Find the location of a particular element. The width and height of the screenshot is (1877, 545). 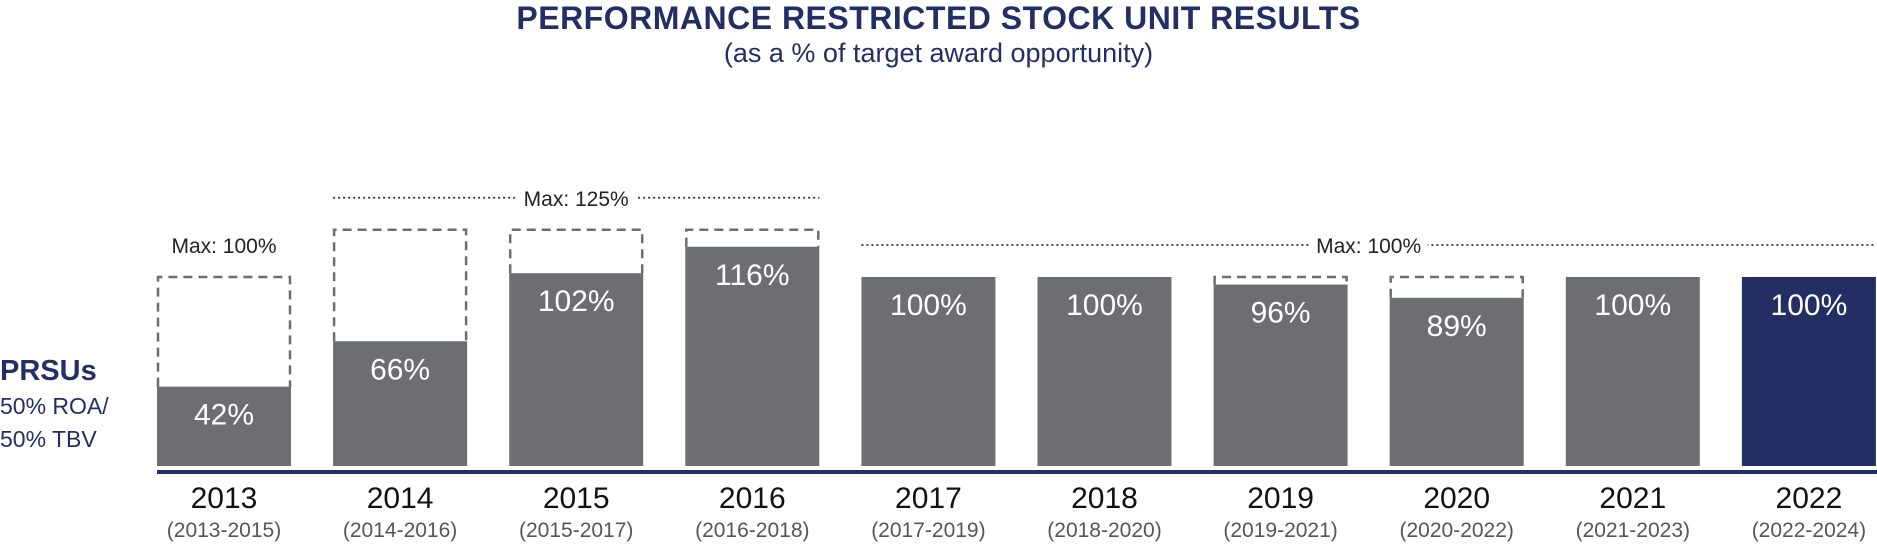

prsu-label: PRSUs is located at coordinates (48, 371).